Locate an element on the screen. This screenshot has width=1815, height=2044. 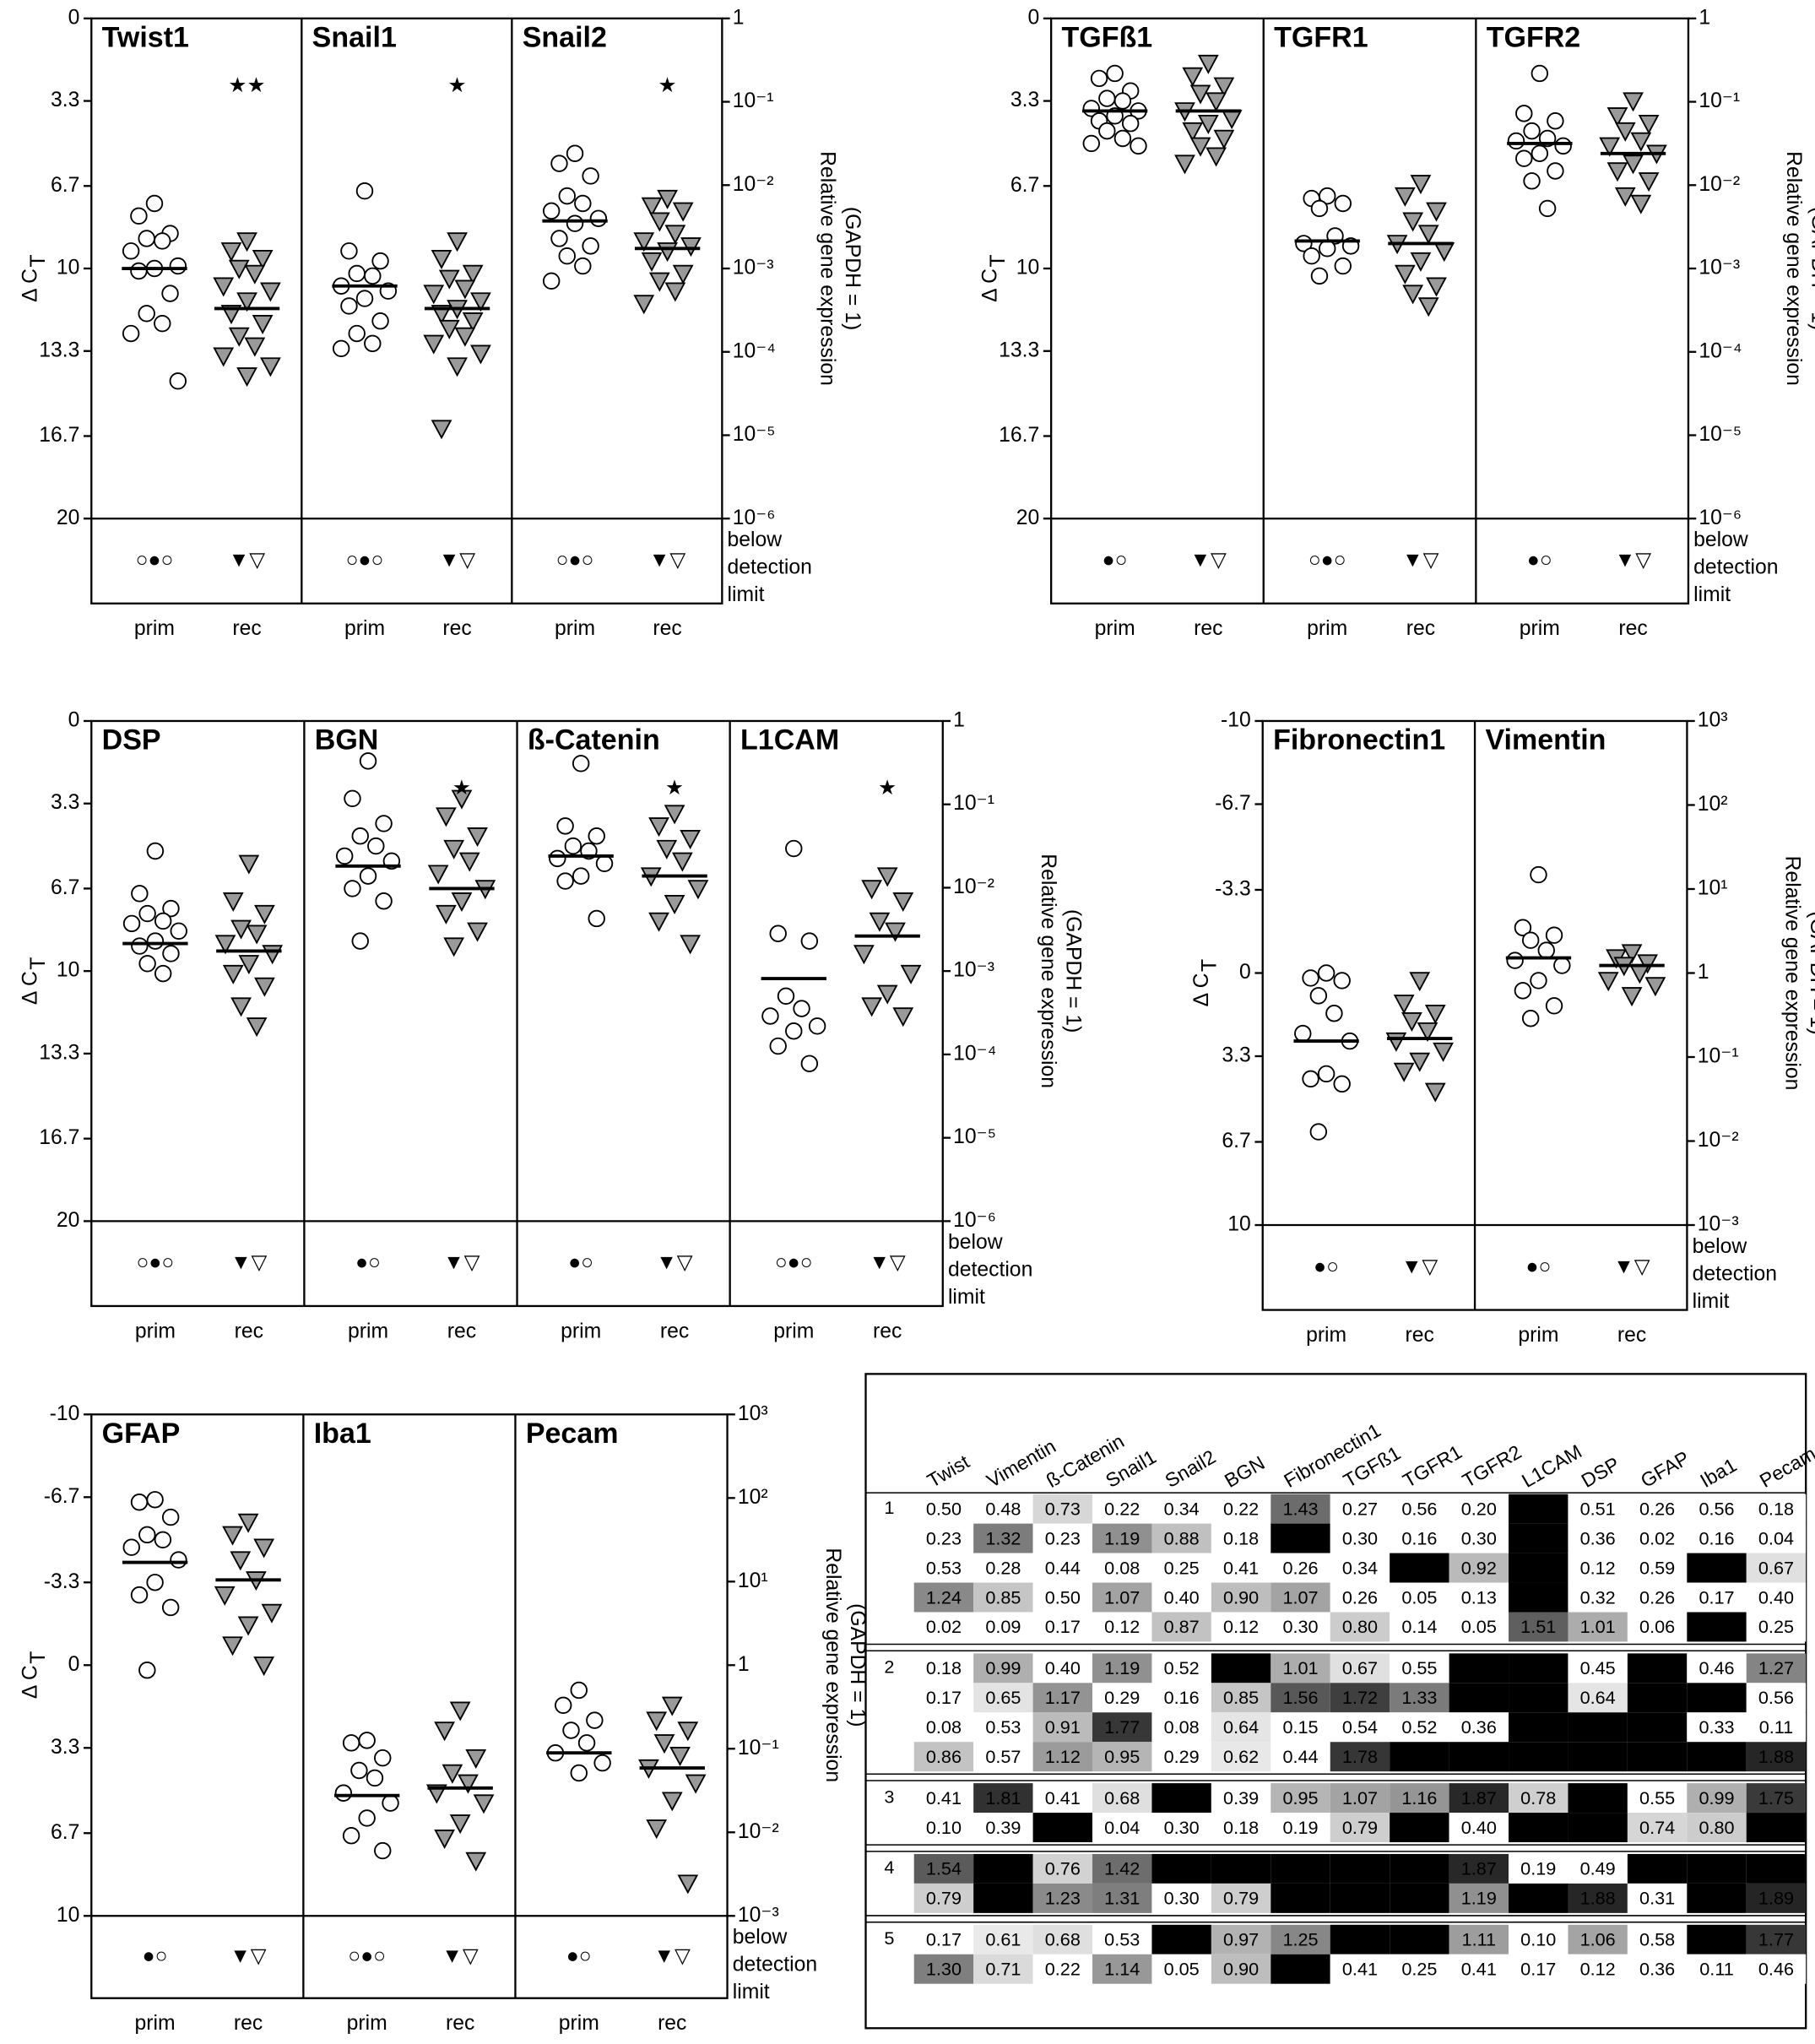
table-header: BGN is located at coordinates (1245, 1472).